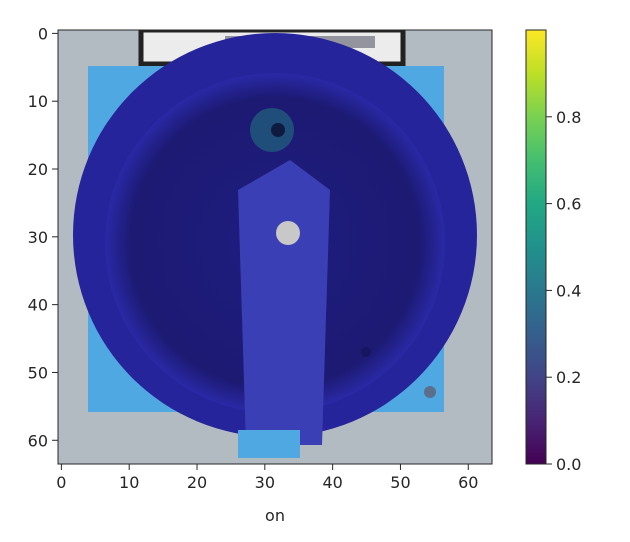 This screenshot has width=630, height=542. I want to click on x-axis-label: on, so click(275, 515).